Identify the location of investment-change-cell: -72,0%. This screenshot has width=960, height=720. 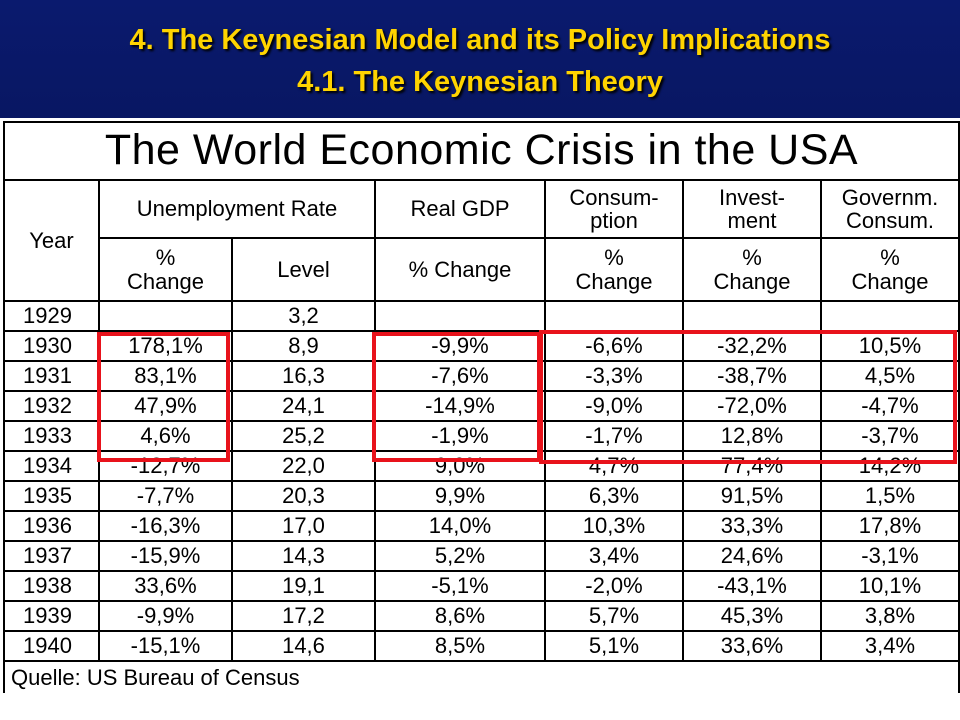
(752, 406).